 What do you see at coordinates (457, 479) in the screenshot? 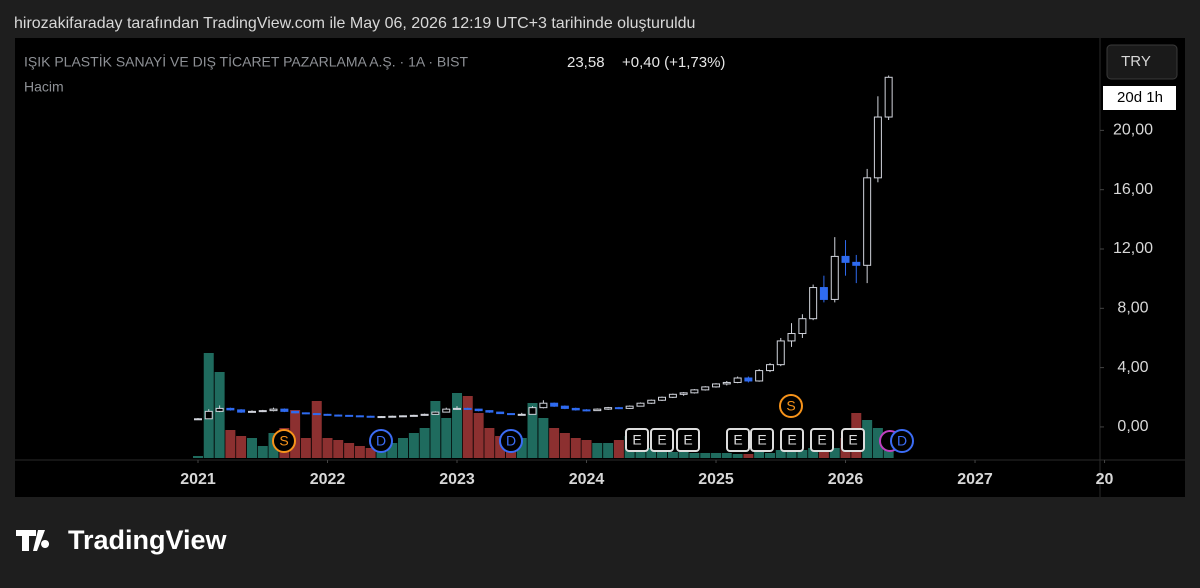
I see `x-tick-label: 2023` at bounding box center [457, 479].